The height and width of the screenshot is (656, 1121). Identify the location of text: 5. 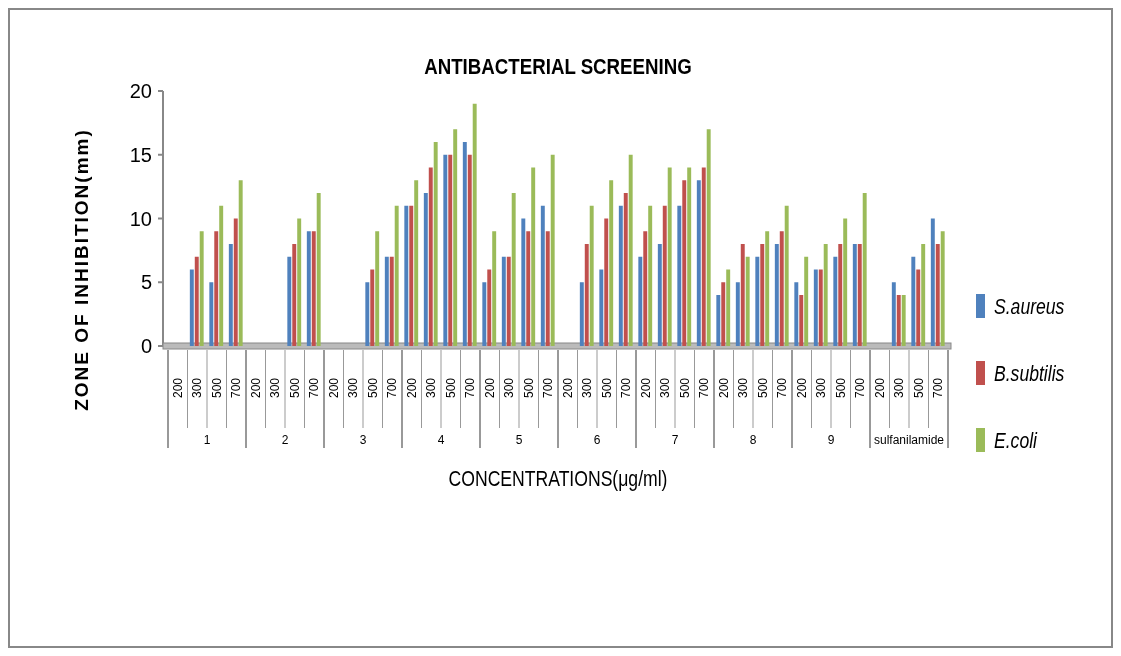
(519, 440).